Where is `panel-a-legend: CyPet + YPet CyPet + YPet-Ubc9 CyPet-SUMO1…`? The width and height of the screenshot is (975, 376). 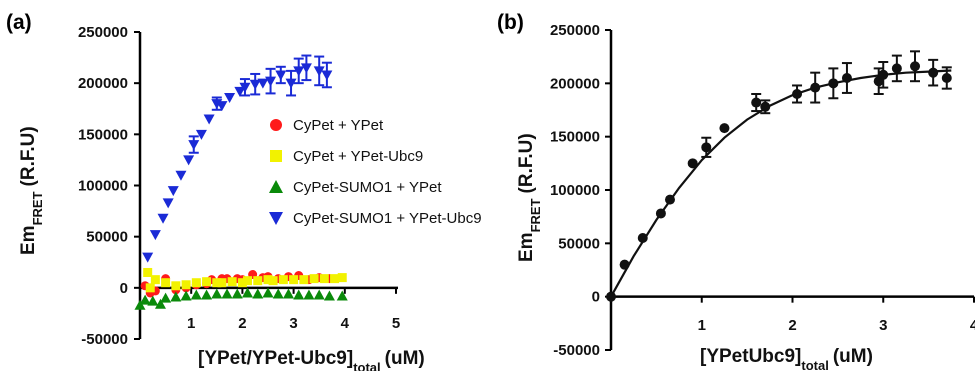 panel-a-legend: CyPet + YPet CyPet + YPet-Ubc9 CyPet-SUMO1… is located at coordinates (375, 172).